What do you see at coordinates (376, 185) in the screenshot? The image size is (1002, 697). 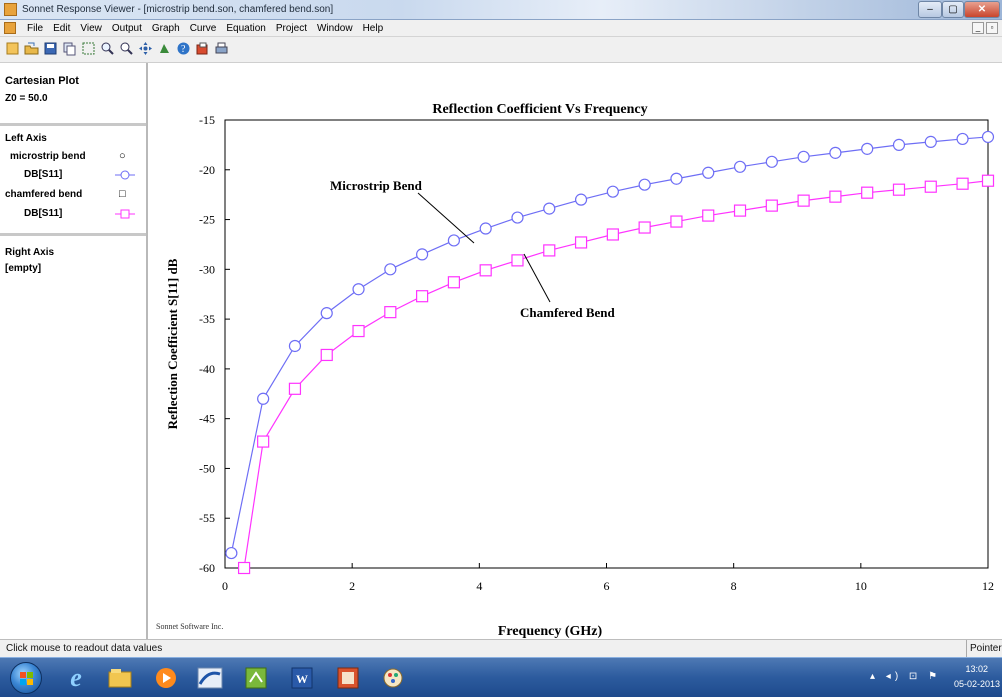 I see `annotation-microstrip: Microstrip Bend` at bounding box center [376, 185].